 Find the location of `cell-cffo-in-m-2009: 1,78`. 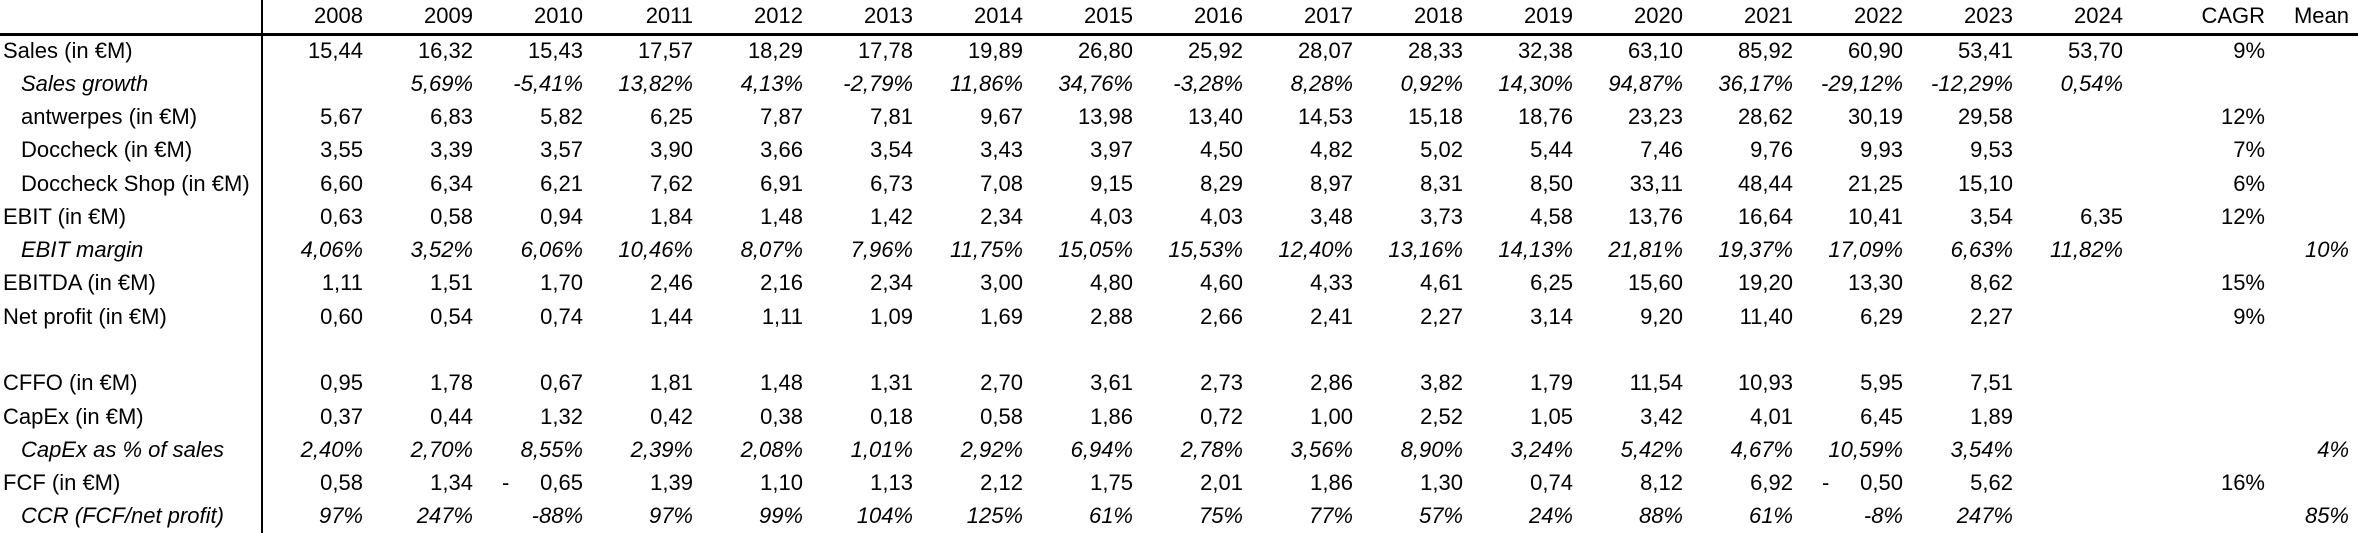

cell-cffo-in-m-2009: 1,78 is located at coordinates (451, 383).